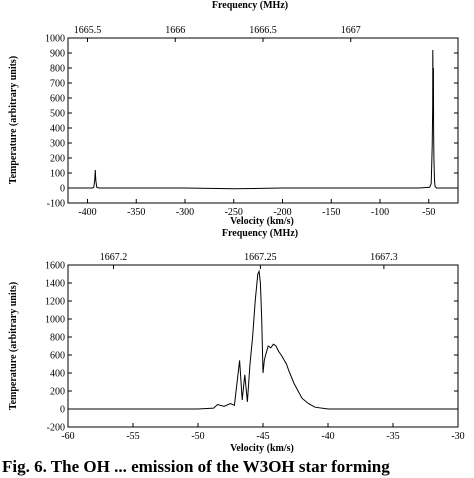 This screenshot has height=478, width=474. What do you see at coordinates (327, 436) in the screenshot?
I see `bottom-x-tick-label-4: -40` at bounding box center [327, 436].